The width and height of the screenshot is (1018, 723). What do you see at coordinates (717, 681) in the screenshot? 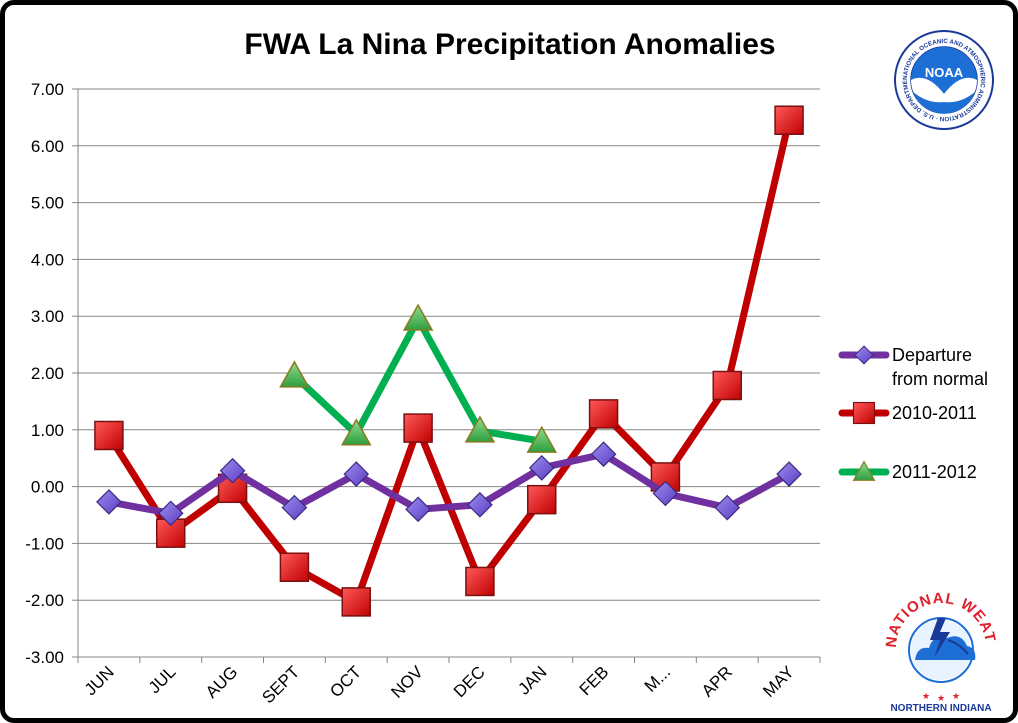
I see `x-tick-label: APR` at bounding box center [717, 681].